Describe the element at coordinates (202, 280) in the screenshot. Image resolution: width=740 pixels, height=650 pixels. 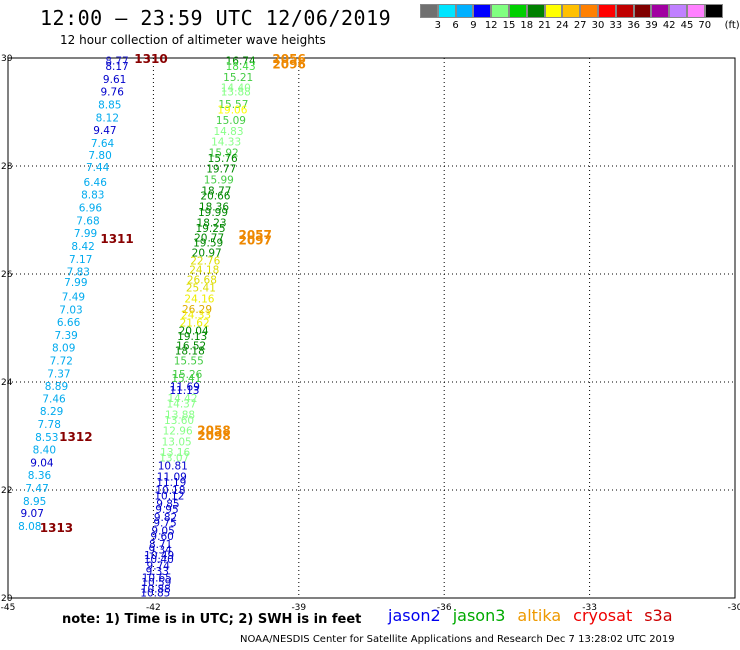
I see `swh-value-label: 26.68` at that location.